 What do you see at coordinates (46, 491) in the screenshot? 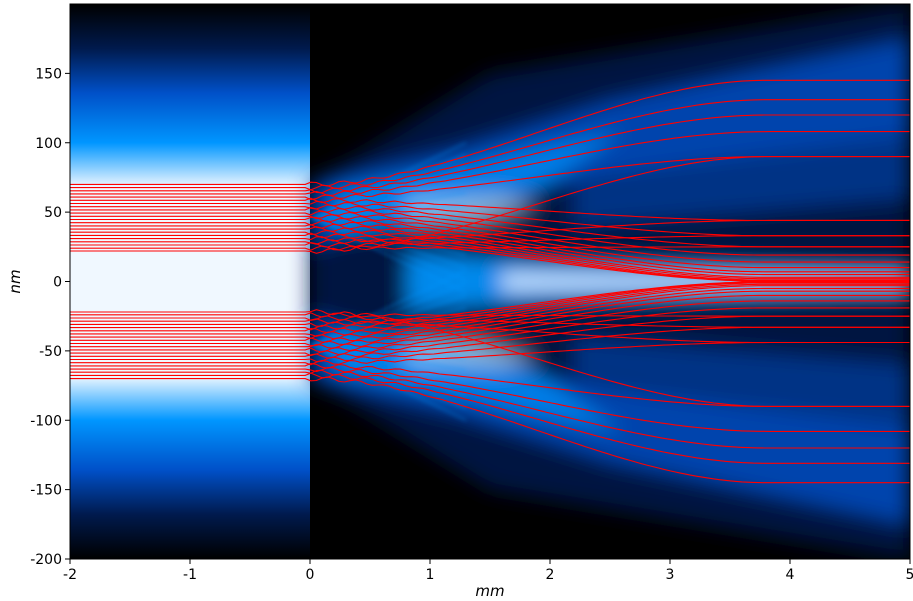
I see `y-tick-label: -150` at bounding box center [46, 491].